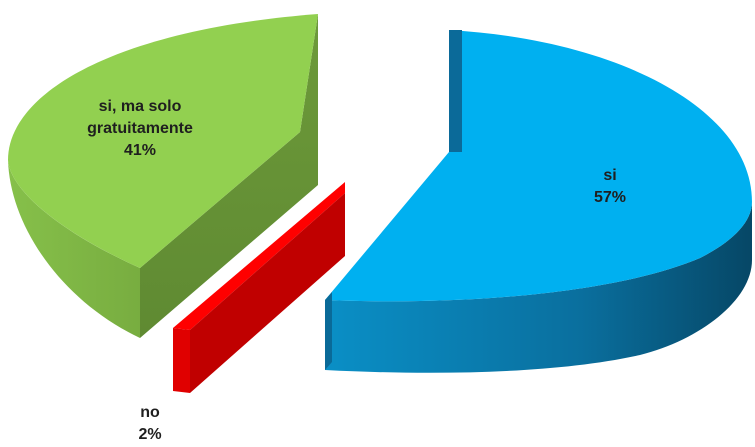  What do you see at coordinates (140, 106) in the screenshot?
I see `label-gratuit-line1: si, ma solo` at bounding box center [140, 106].